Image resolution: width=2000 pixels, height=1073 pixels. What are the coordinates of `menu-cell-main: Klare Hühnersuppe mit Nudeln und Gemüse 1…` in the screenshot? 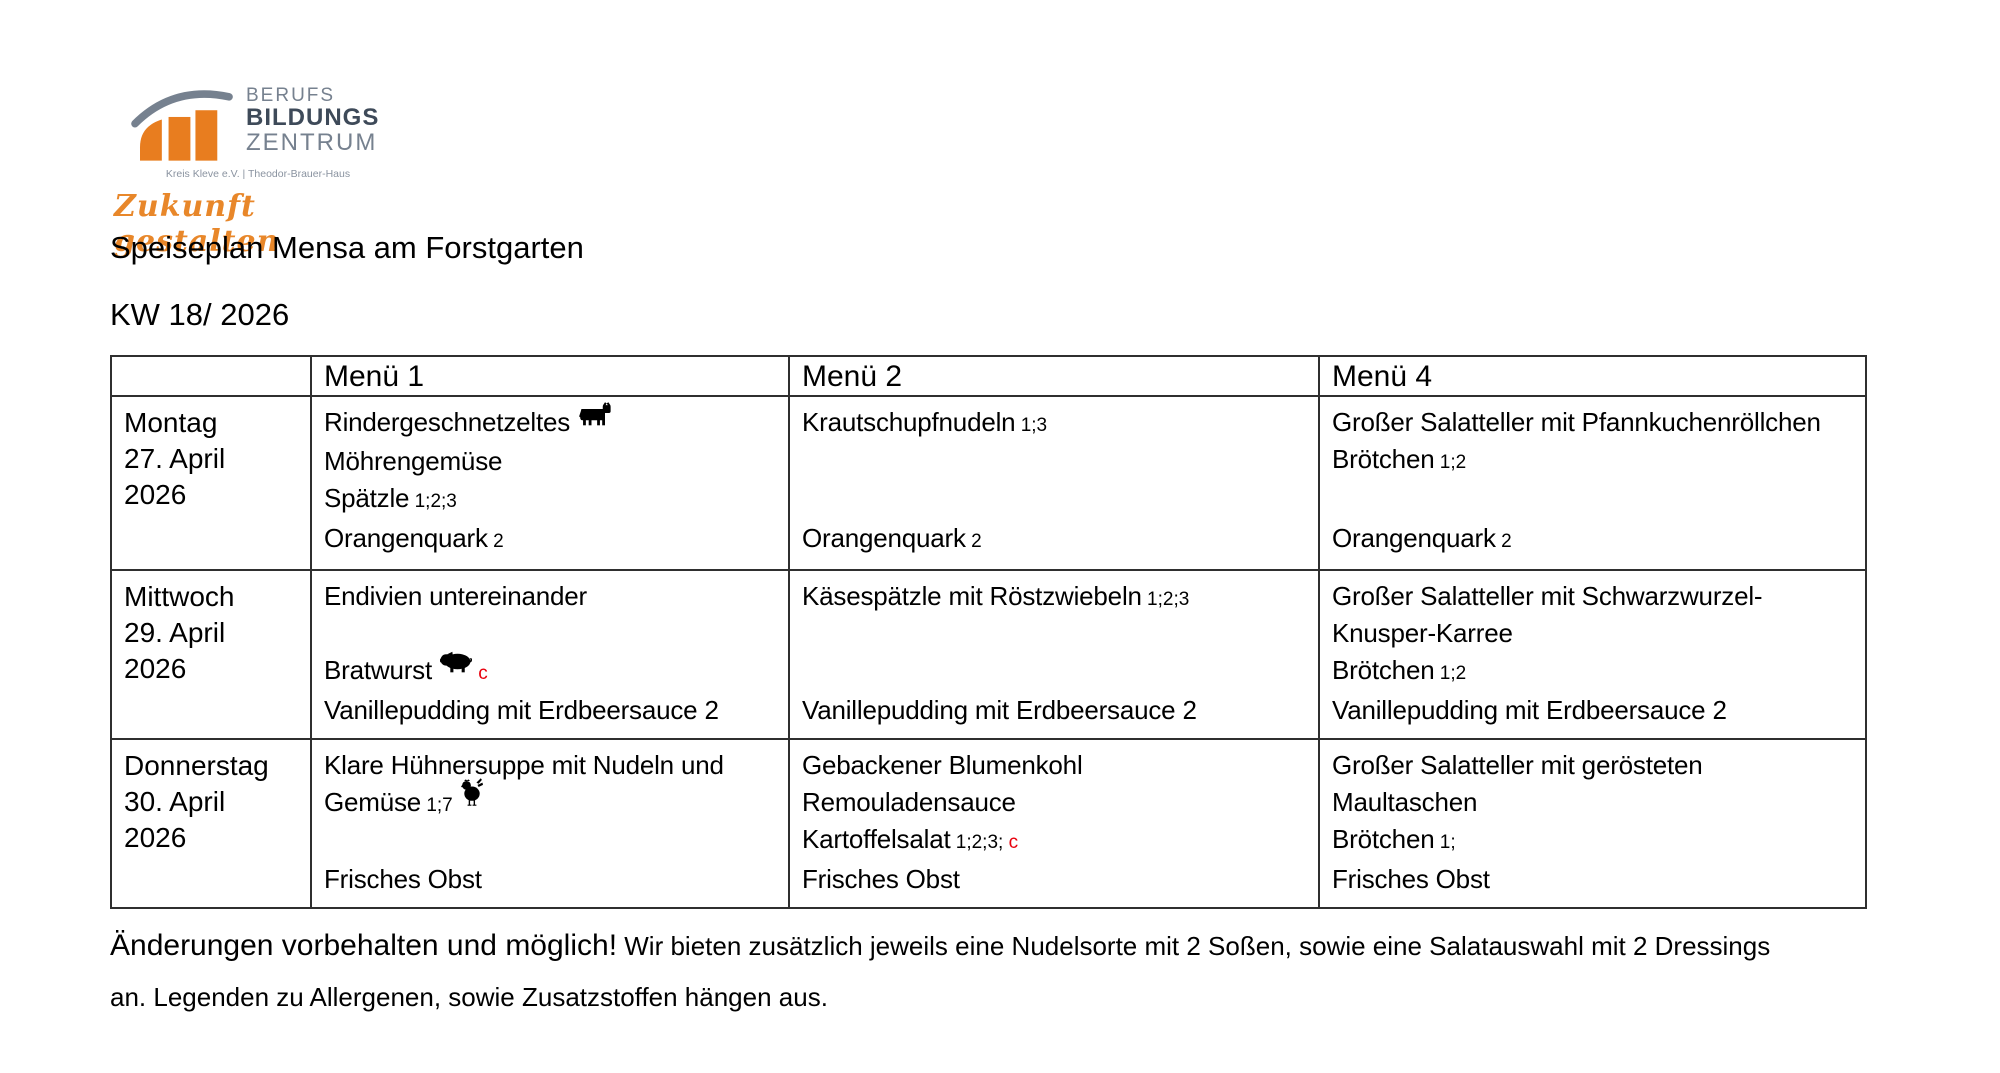 It's located at (550, 785).